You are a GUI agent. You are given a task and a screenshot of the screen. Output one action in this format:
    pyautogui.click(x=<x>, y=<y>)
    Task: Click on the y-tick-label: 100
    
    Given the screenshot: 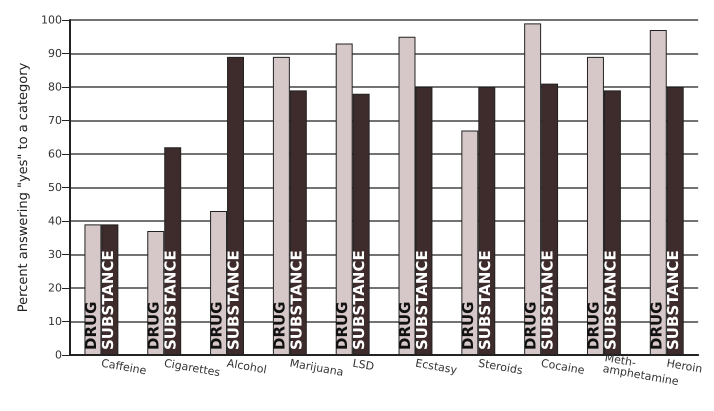 What is the action you would take?
    pyautogui.click(x=51, y=20)
    